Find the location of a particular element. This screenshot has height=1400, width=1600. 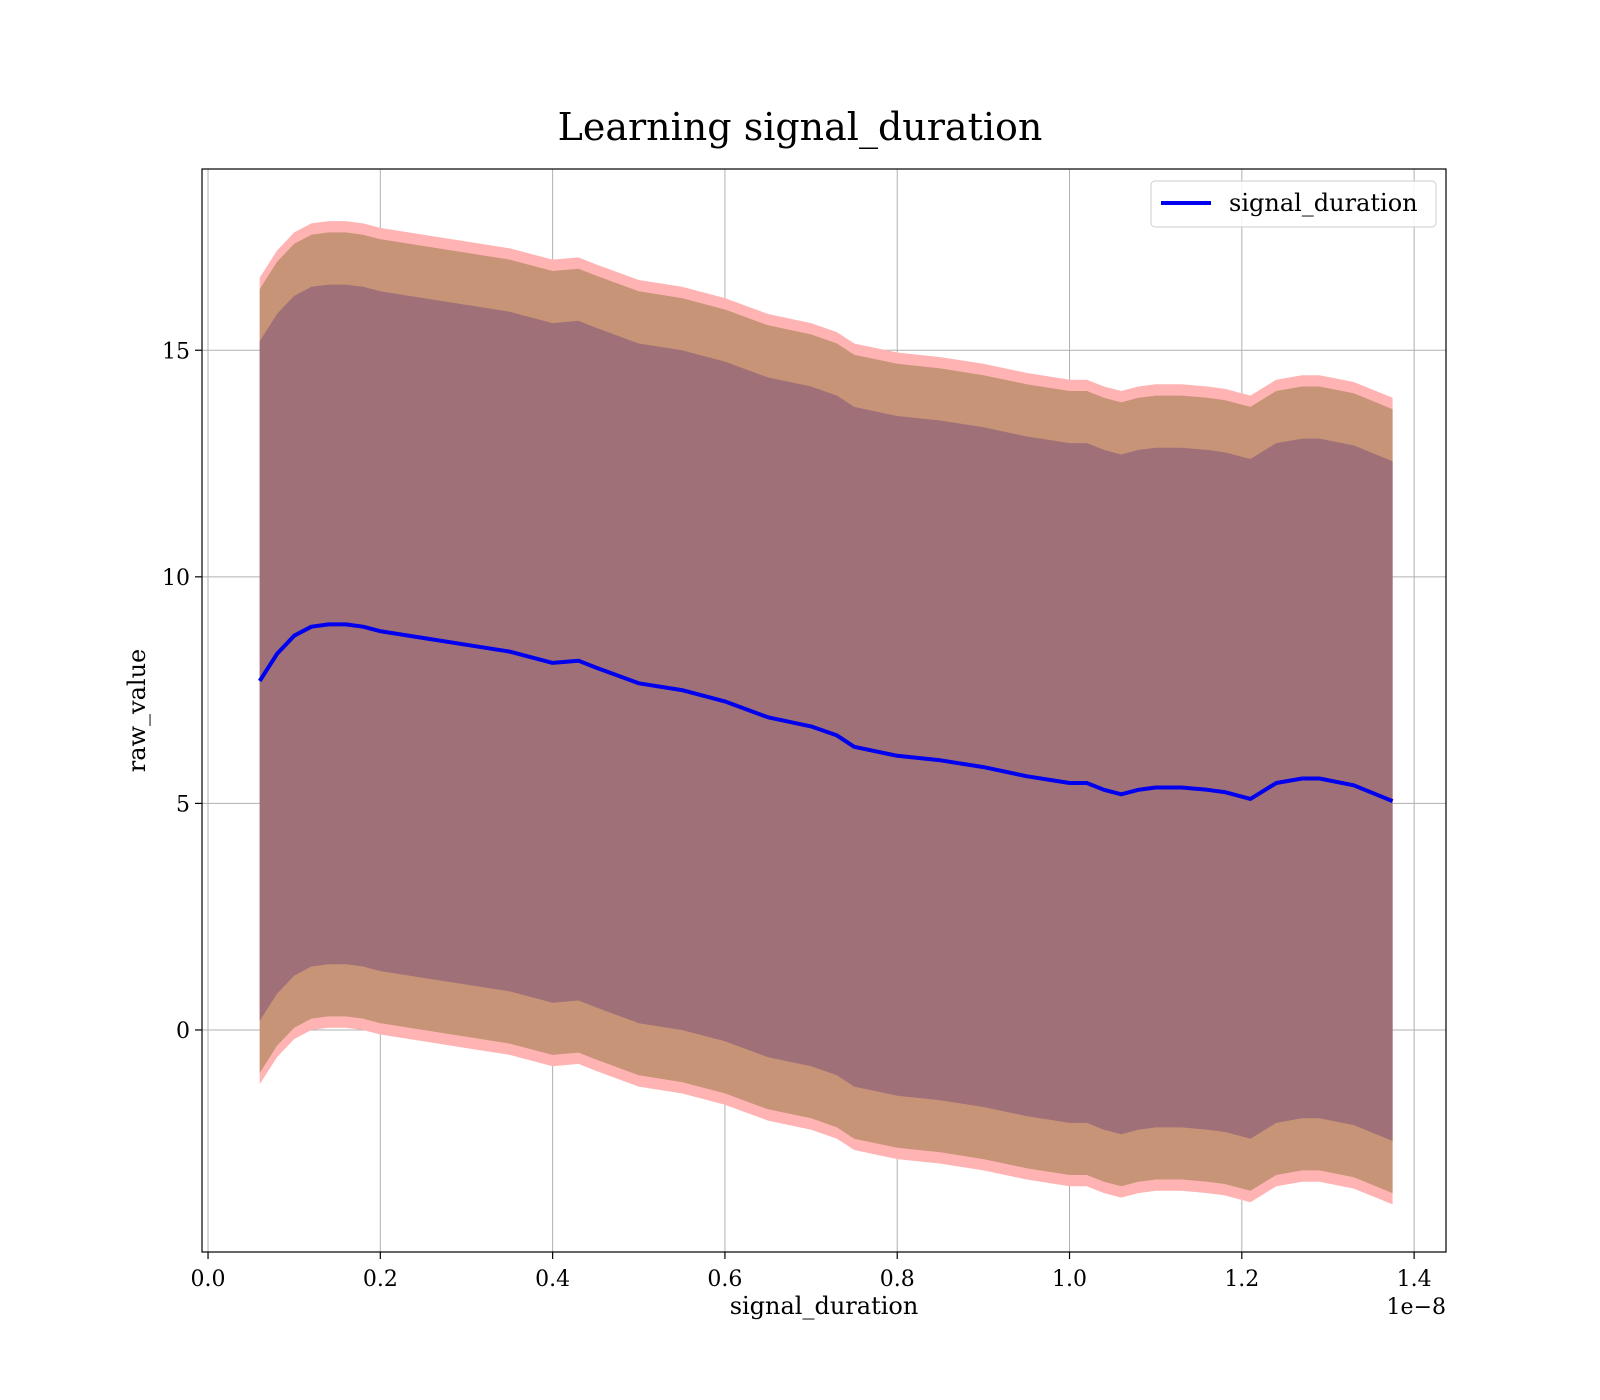

legend-box is located at coordinates (1293, 204).